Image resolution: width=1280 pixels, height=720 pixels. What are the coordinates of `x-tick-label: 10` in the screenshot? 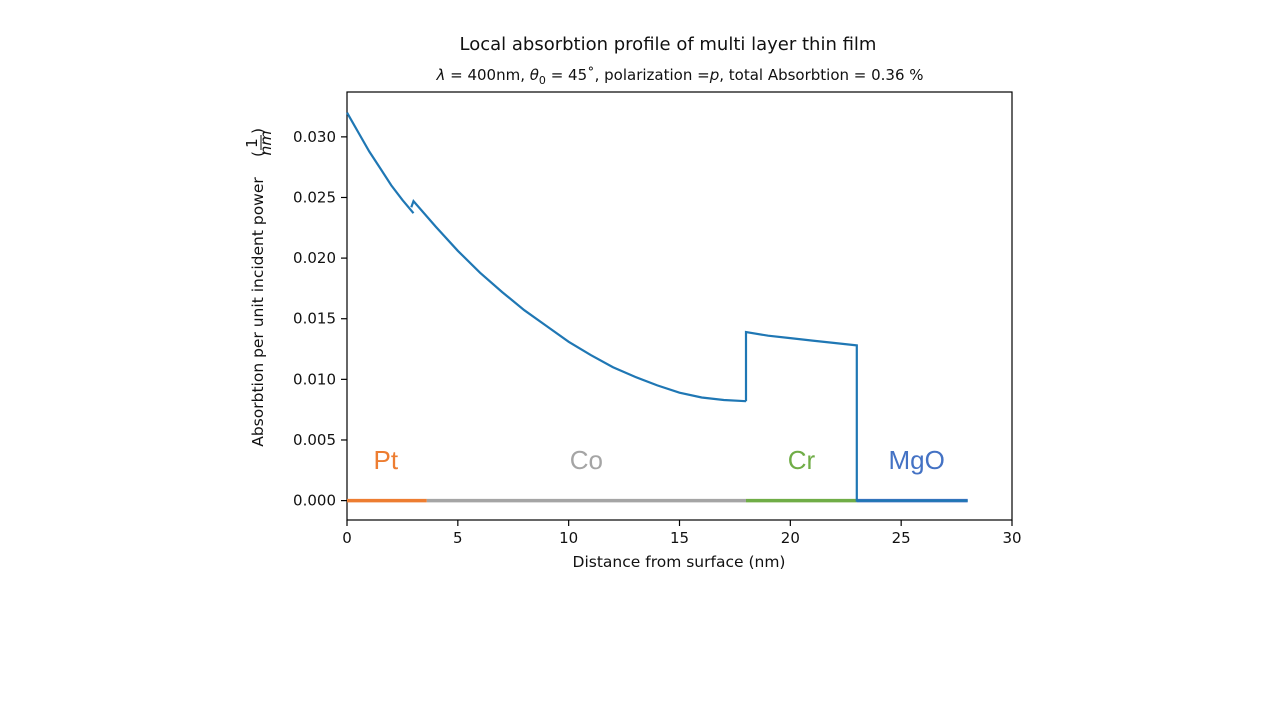 It's located at (568, 538).